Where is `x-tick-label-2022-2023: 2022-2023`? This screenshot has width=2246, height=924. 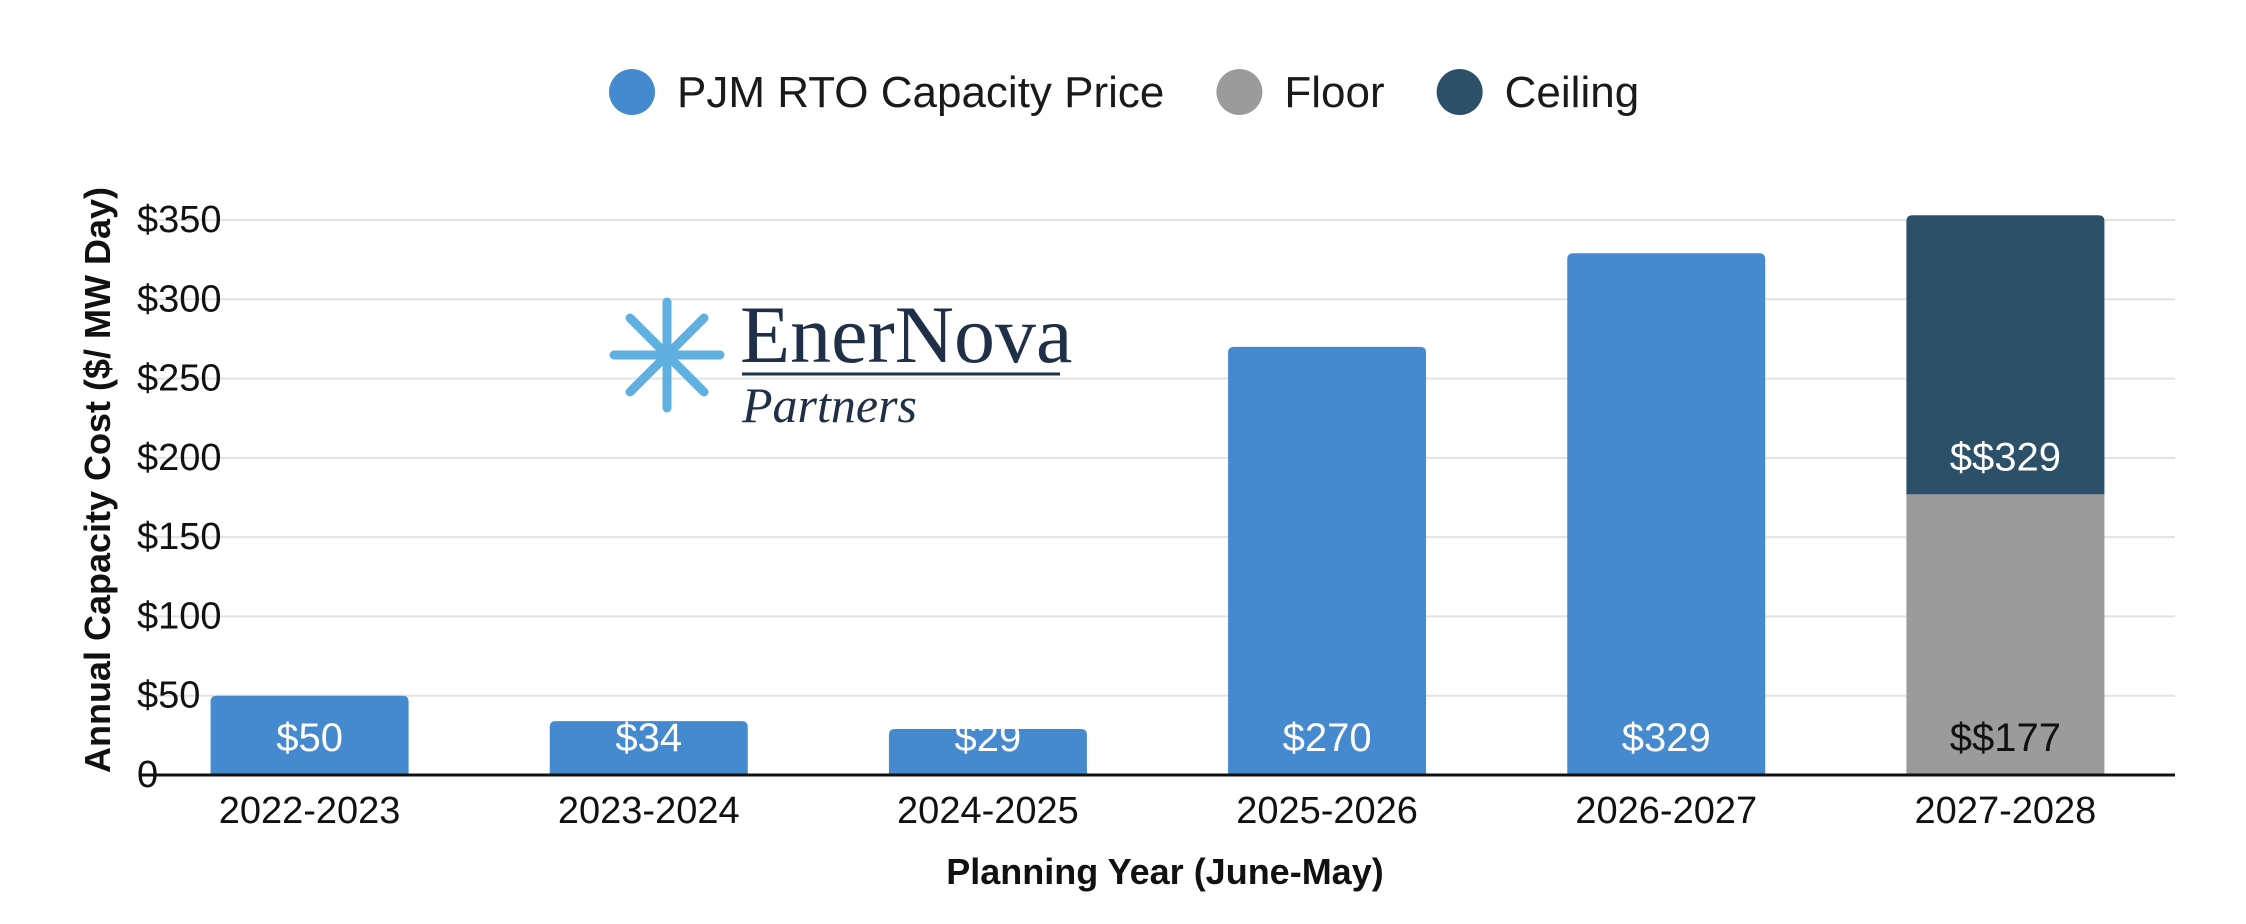
x-tick-label-2022-2023: 2022-2023 is located at coordinates (310, 811).